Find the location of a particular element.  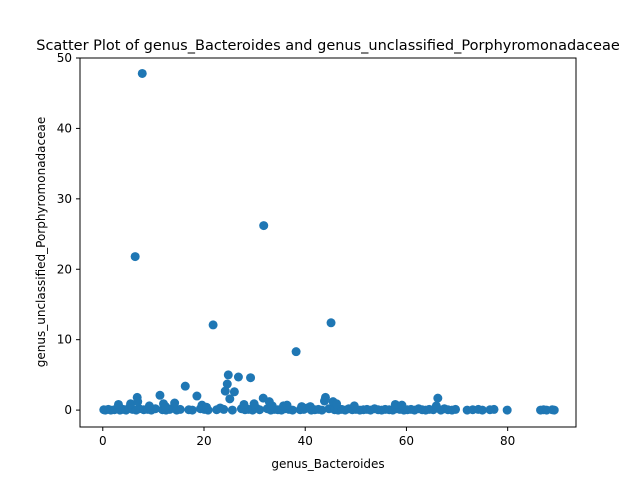

y-tick-label: 40 is located at coordinates (64, 128).